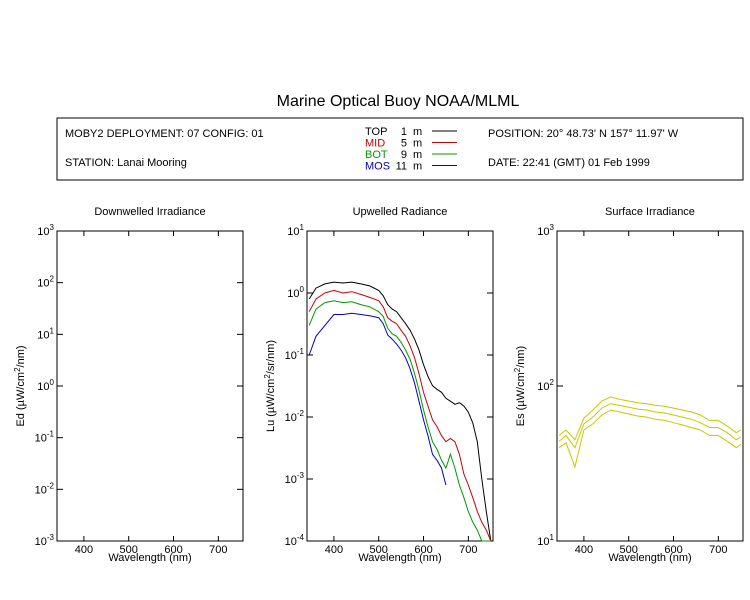 This screenshot has height=600, width=750. What do you see at coordinates (295, 540) in the screenshot?
I see `y-tick-label: 10⁻⁴` at bounding box center [295, 540].